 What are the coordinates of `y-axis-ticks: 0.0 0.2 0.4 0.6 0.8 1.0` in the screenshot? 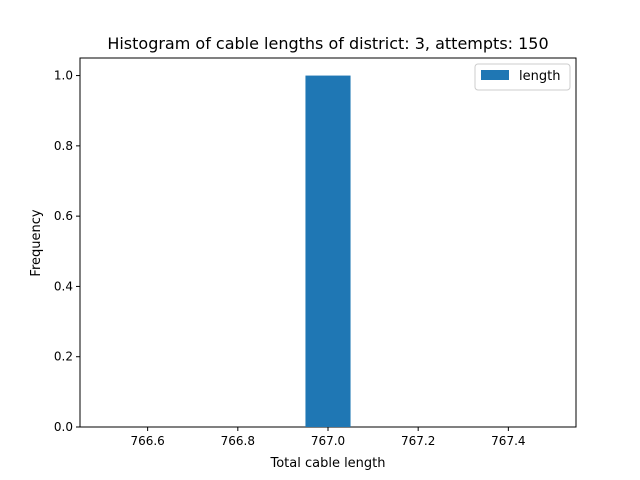 It's located at (67, 251).